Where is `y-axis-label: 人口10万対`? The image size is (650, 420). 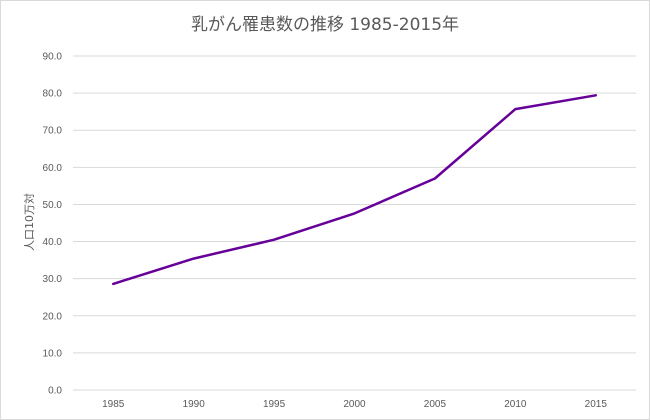
y-axis-label: 人口10万対 is located at coordinates (29, 222).